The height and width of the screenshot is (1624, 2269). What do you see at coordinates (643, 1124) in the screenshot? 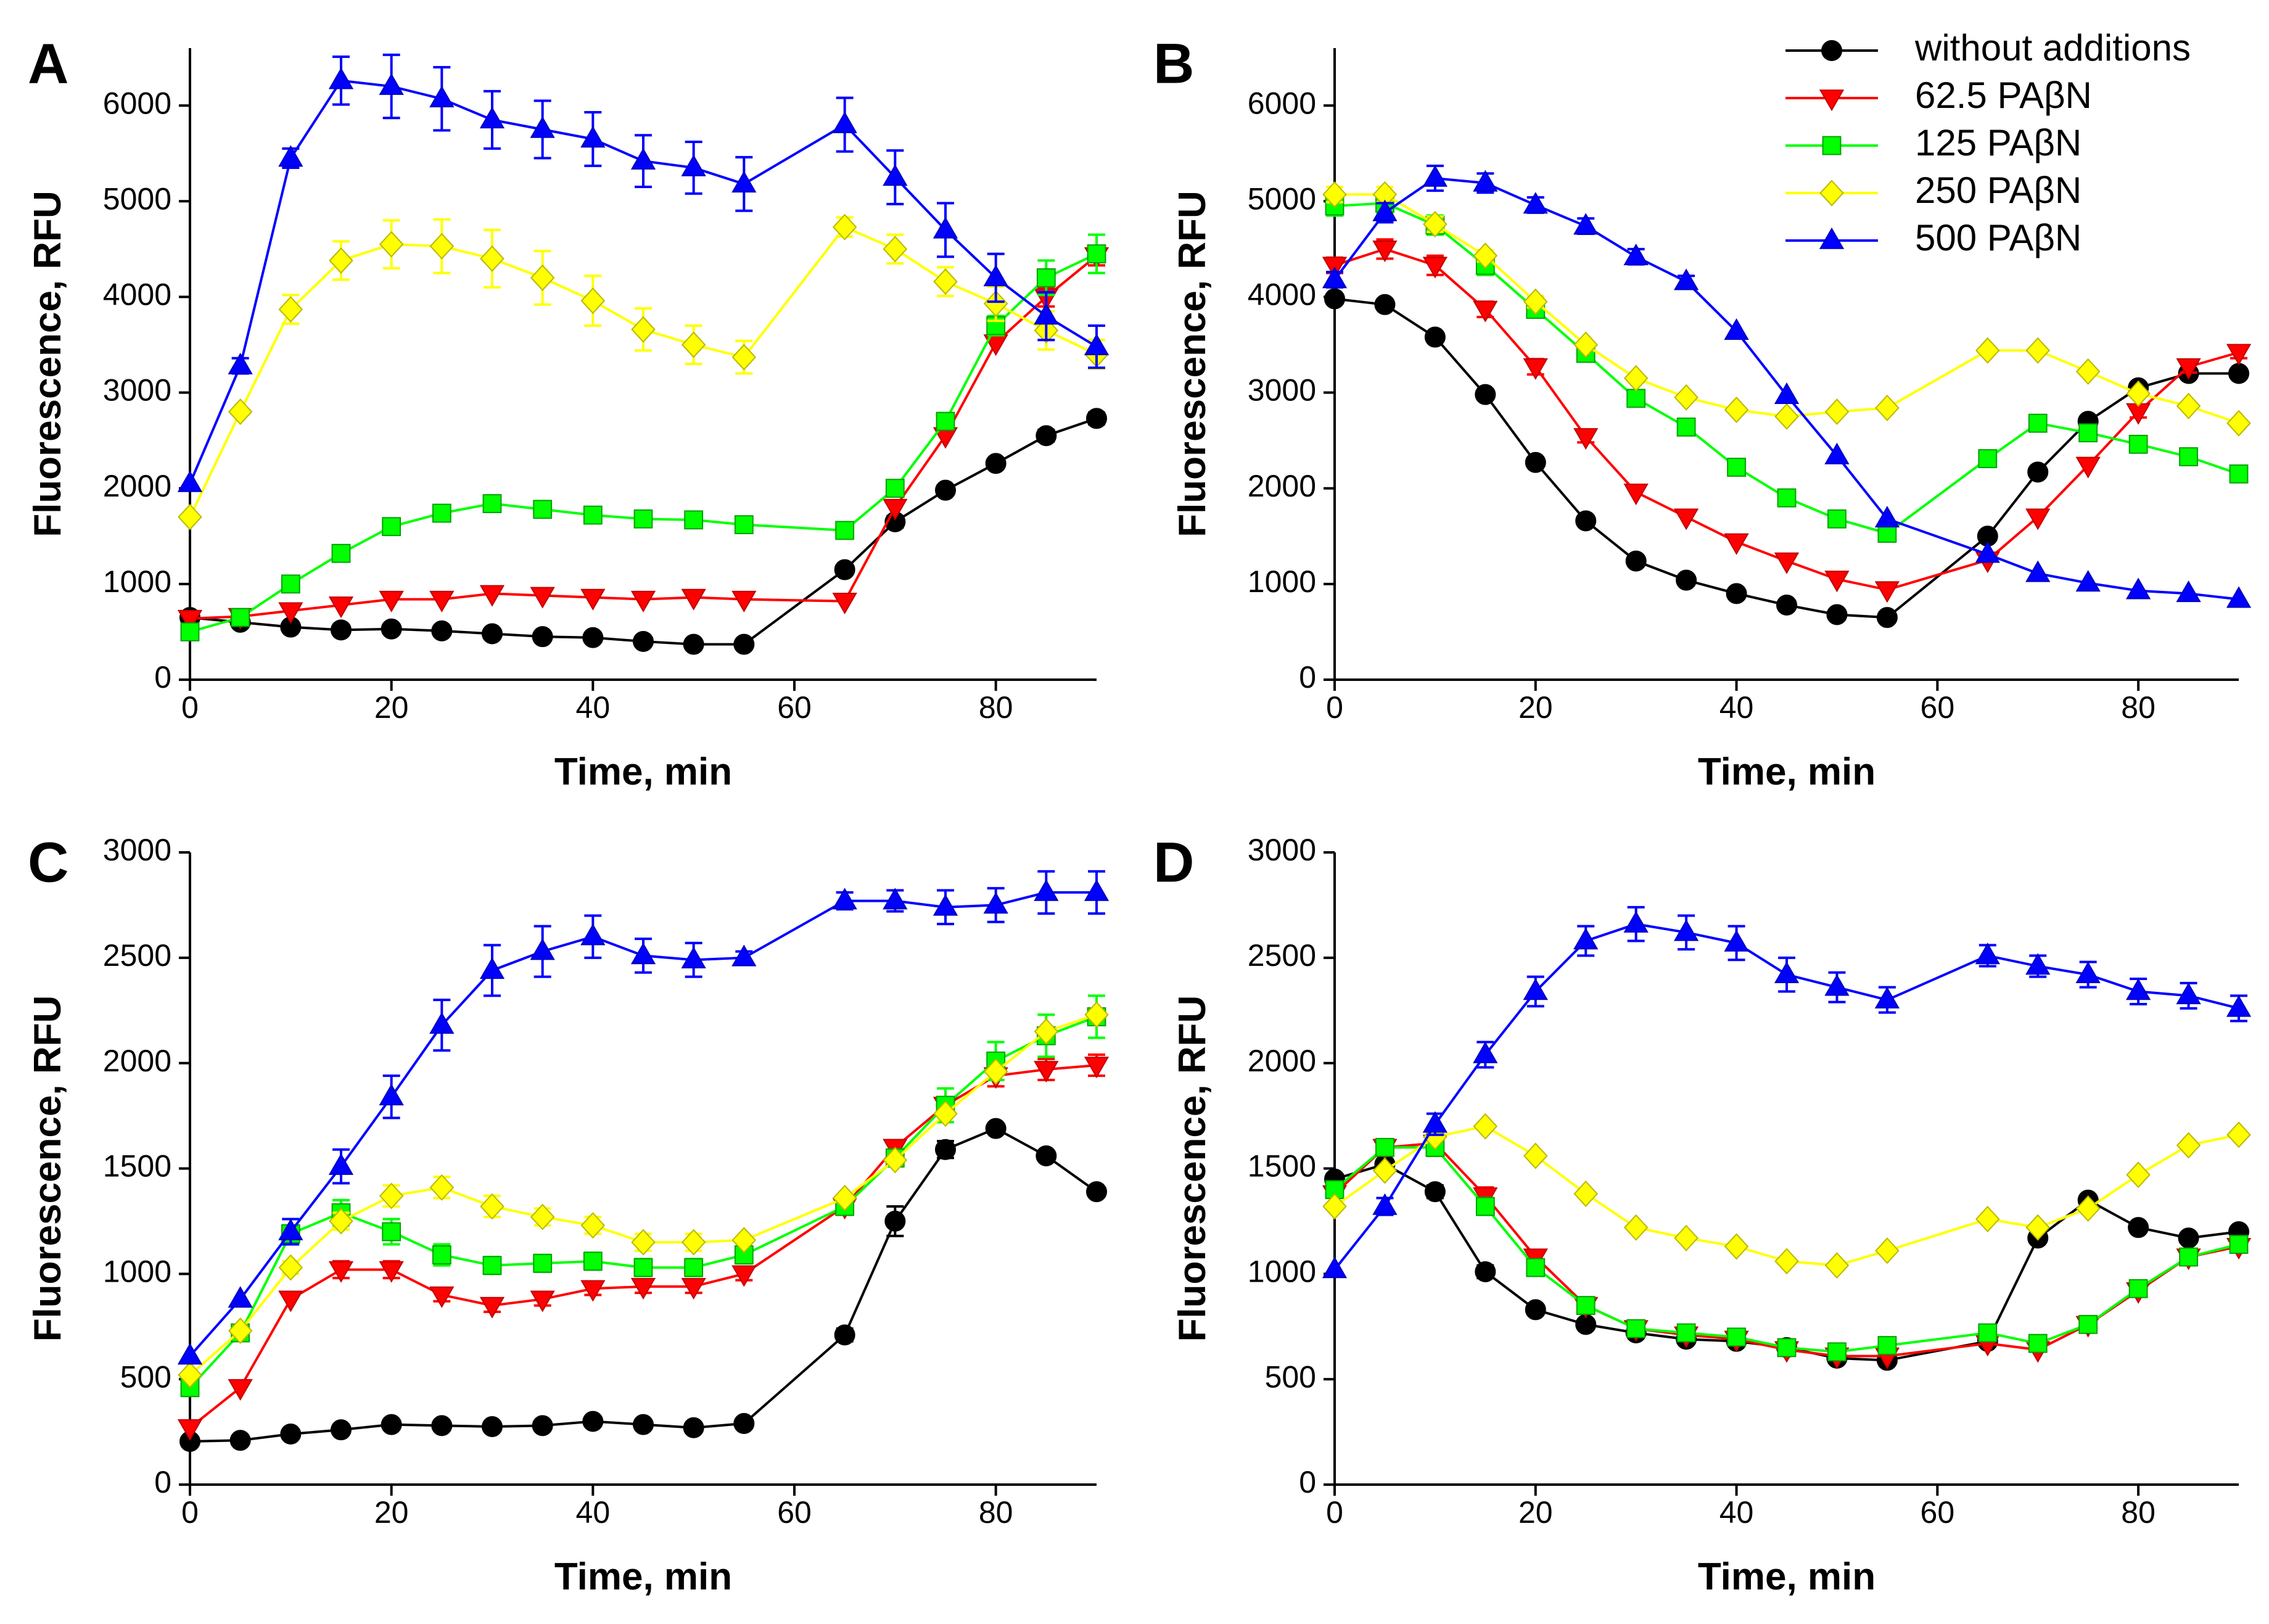
I see `panel-c-series-line` at bounding box center [643, 1124].